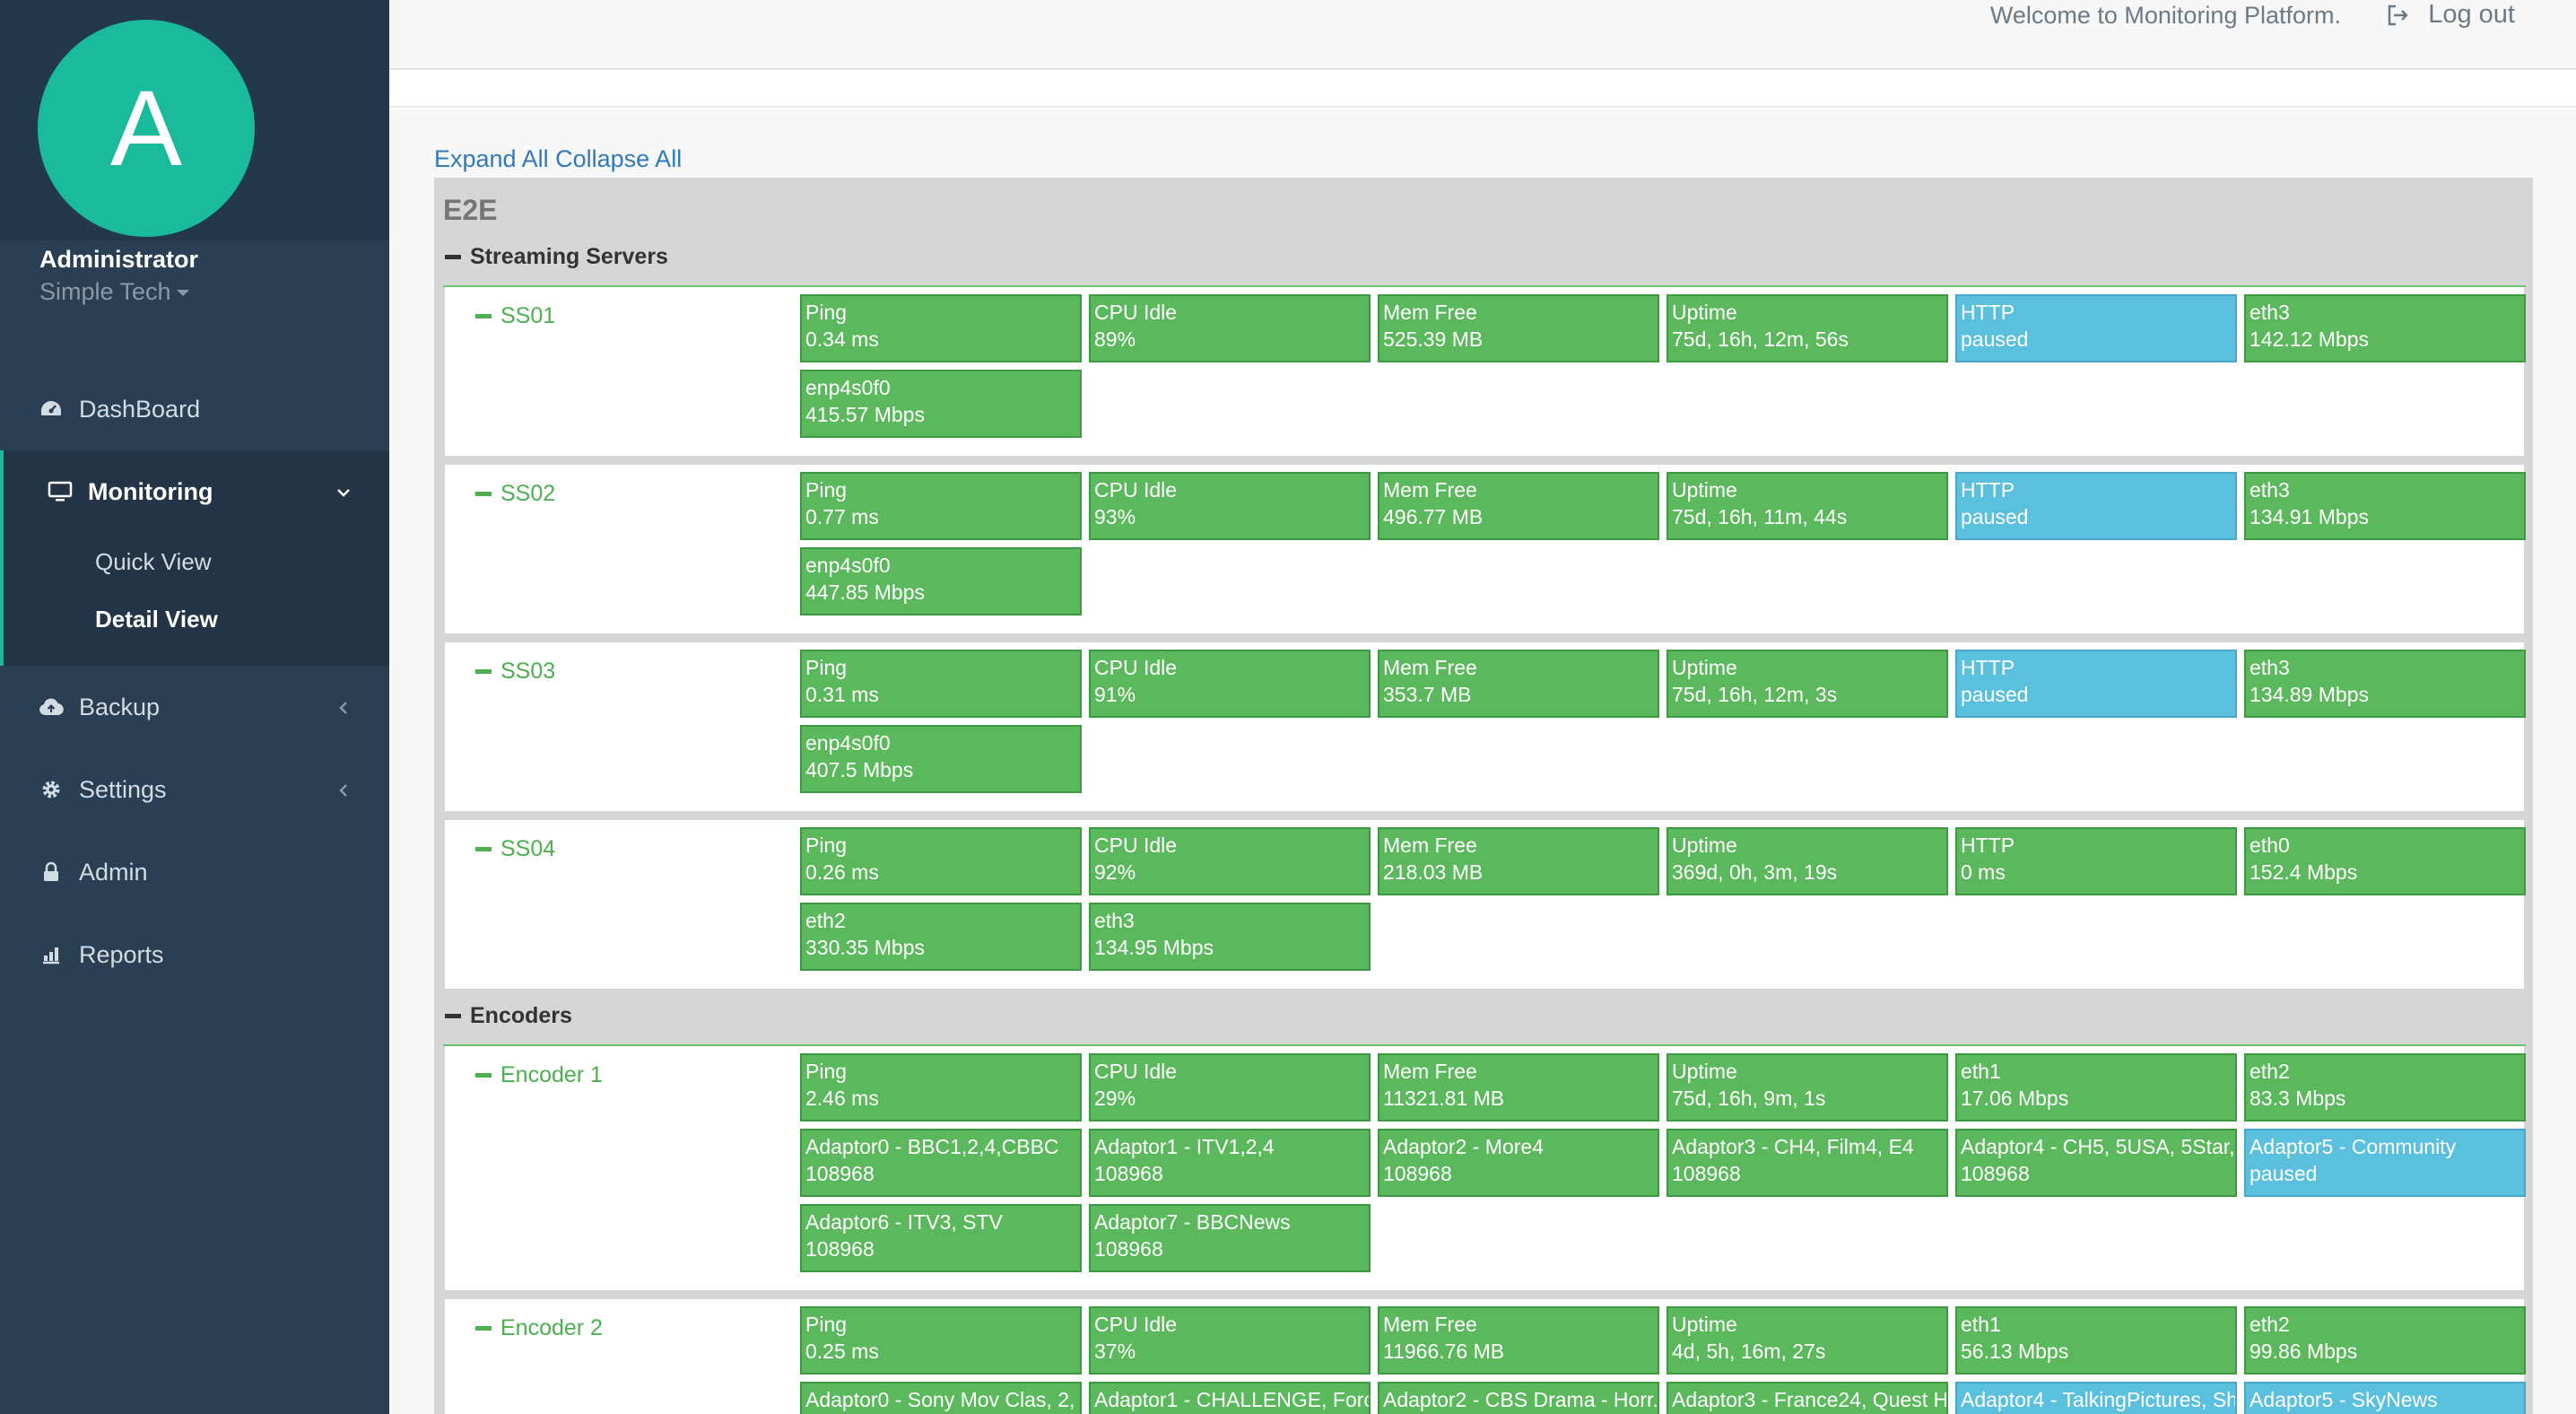 This screenshot has height=1414, width=2576. What do you see at coordinates (1807, 861) in the screenshot?
I see `metric-tile: Uptime 369d, 0h, 3m, 19s` at bounding box center [1807, 861].